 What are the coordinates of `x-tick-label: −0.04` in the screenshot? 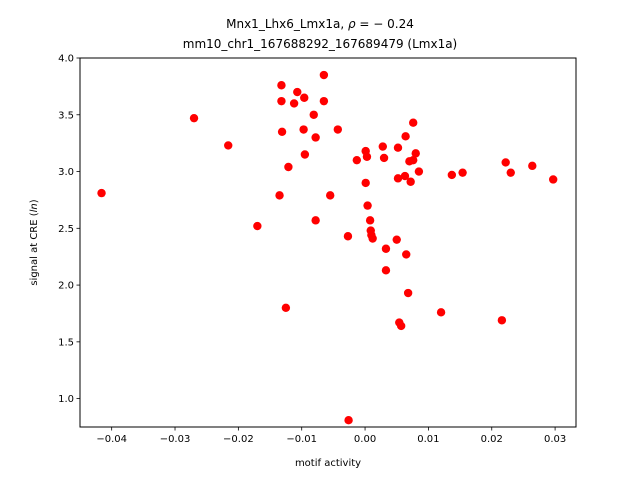 It's located at (111, 439).